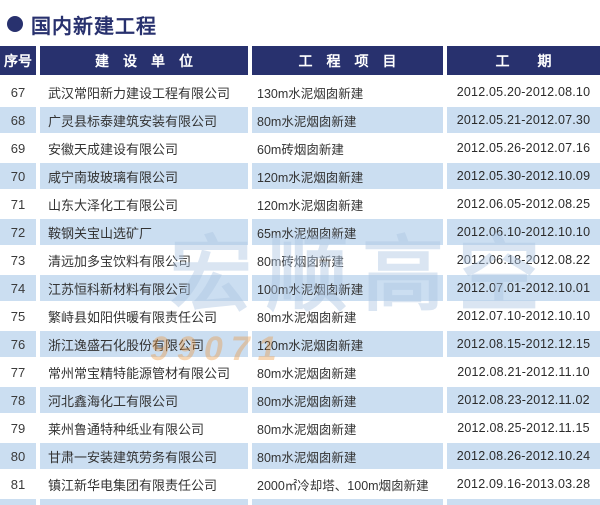 This screenshot has height=505, width=600. What do you see at coordinates (523, 120) in the screenshot?
I see `cell-period: 2012.05.21-2012.07.30` at bounding box center [523, 120].